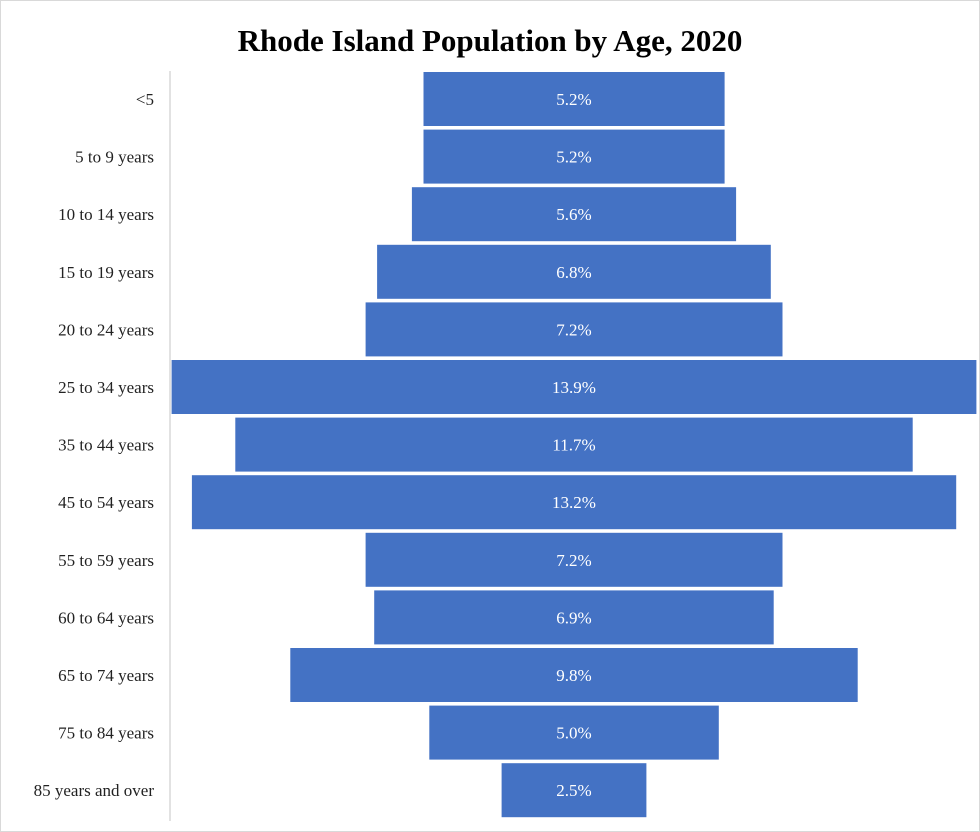  I want to click on data-label-10: 9.8%, so click(573, 675).